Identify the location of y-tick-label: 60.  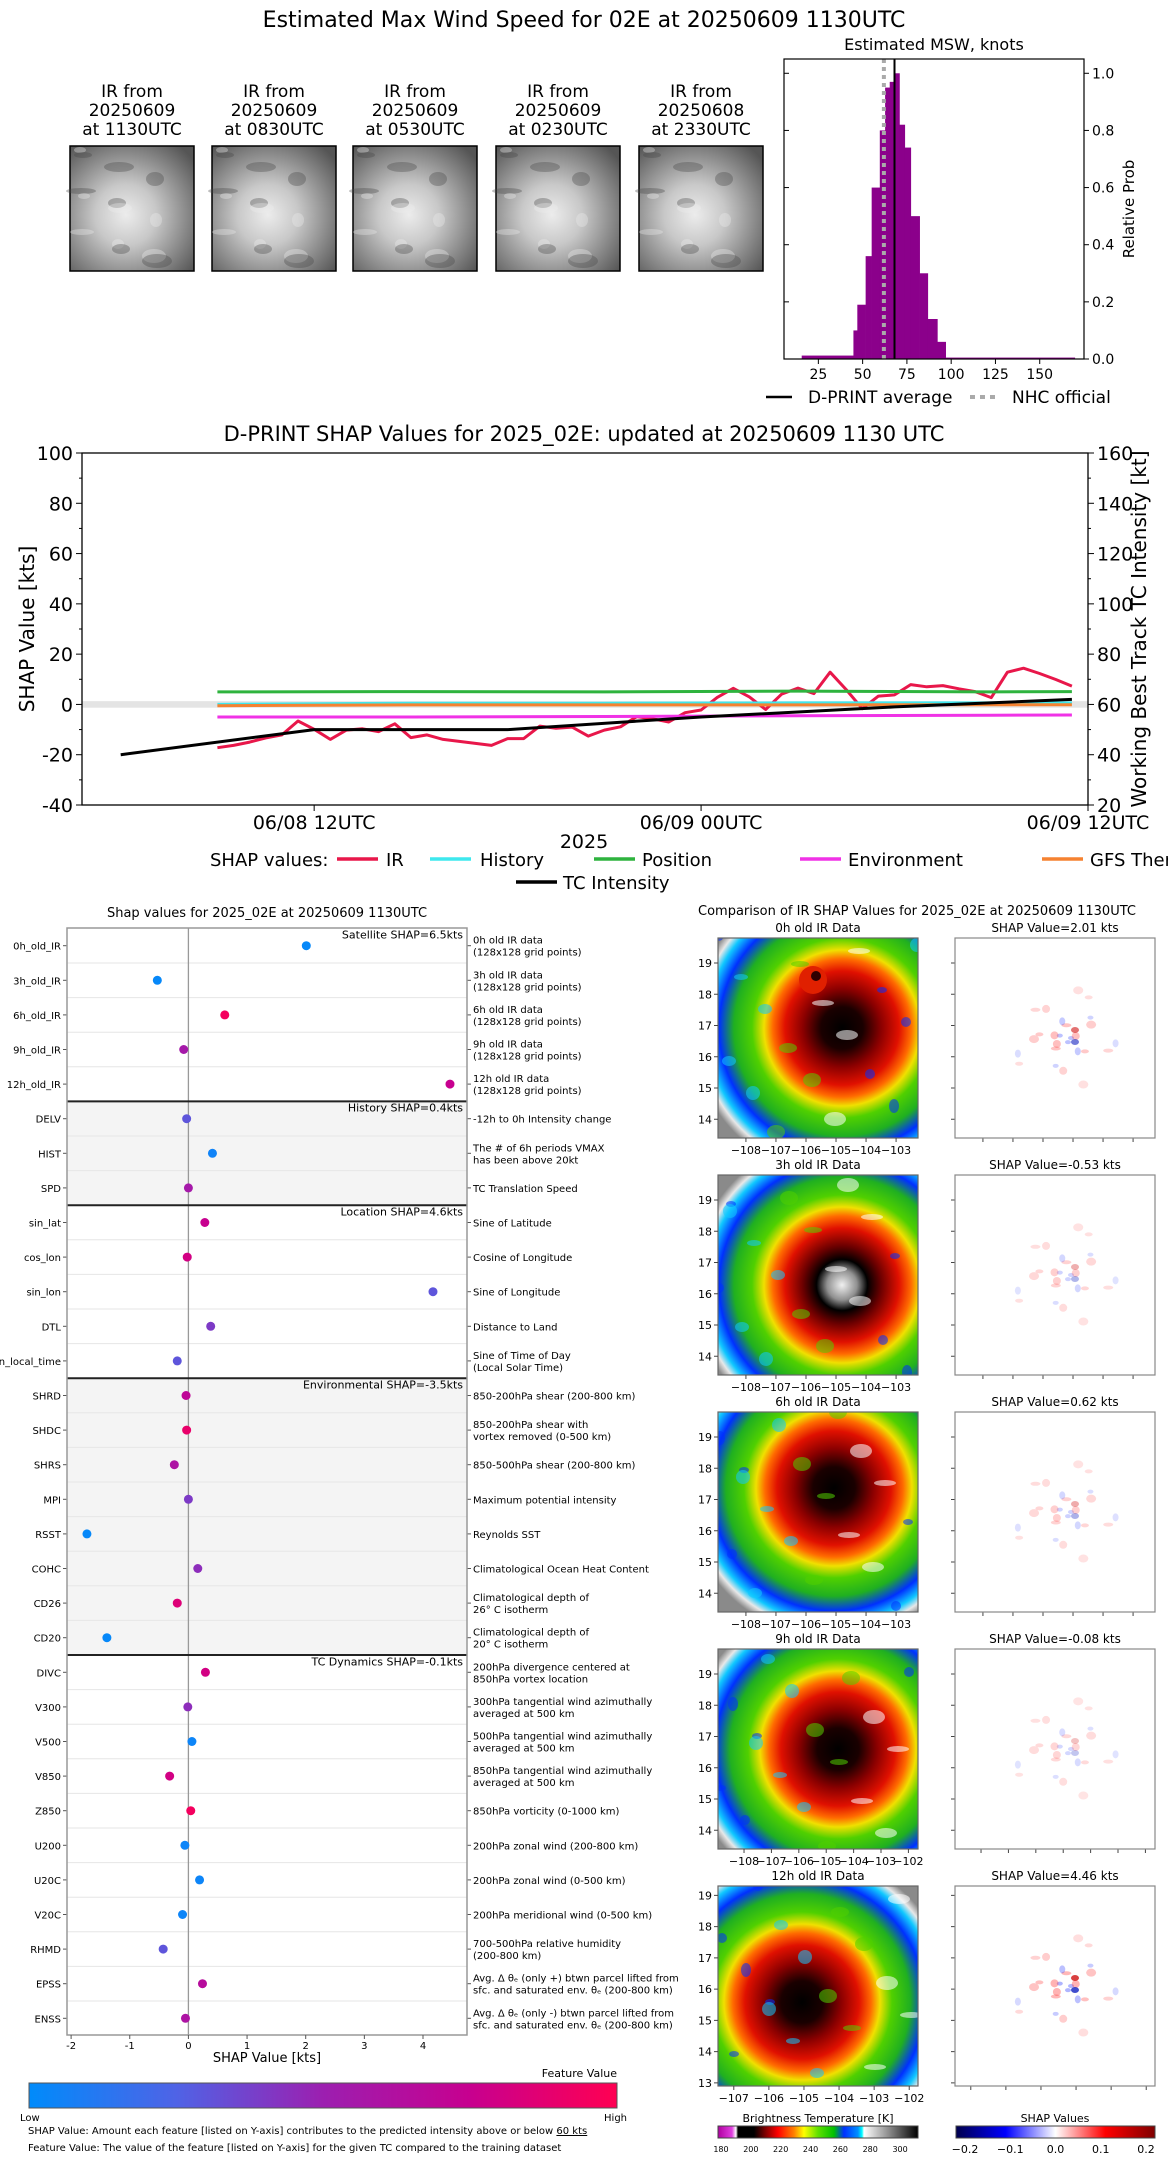
(61, 555).